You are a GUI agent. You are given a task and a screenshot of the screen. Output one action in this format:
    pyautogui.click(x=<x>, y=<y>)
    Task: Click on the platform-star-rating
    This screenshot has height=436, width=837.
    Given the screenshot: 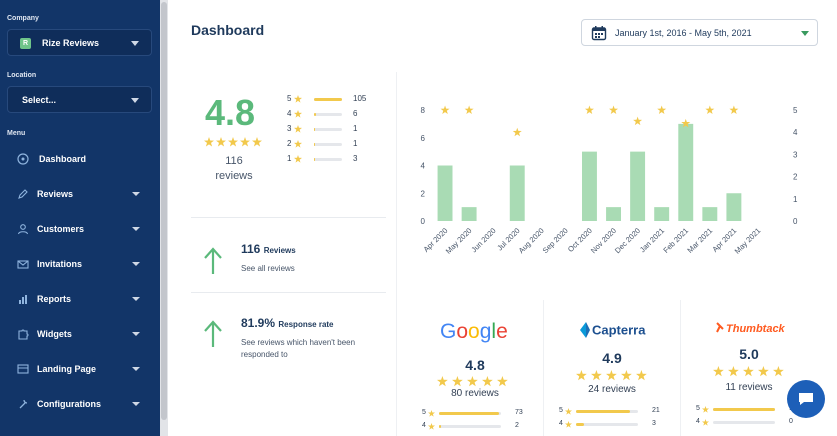 What is the action you would take?
    pyautogui.click(x=748, y=371)
    